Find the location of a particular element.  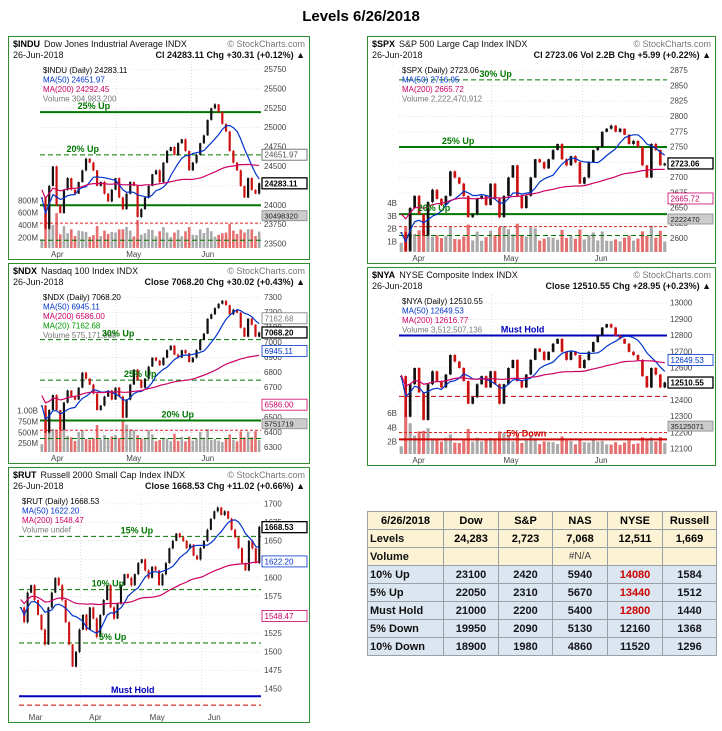

svg-text: 1450 is located at coordinates (273, 688).